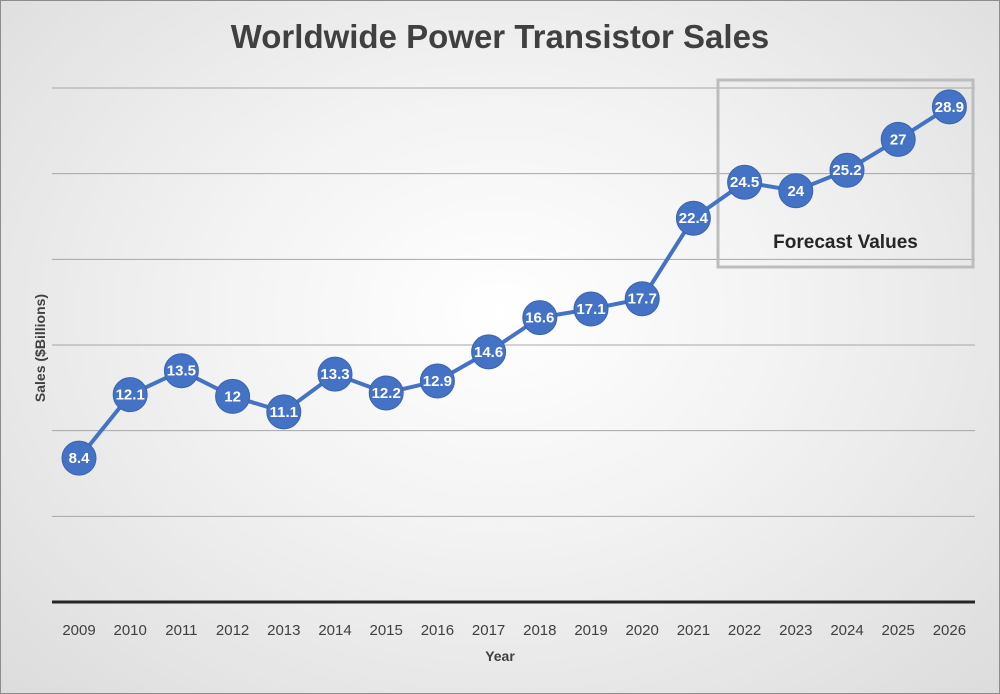 This screenshot has height=694, width=1000. I want to click on data-point: 28.9, so click(949, 107).